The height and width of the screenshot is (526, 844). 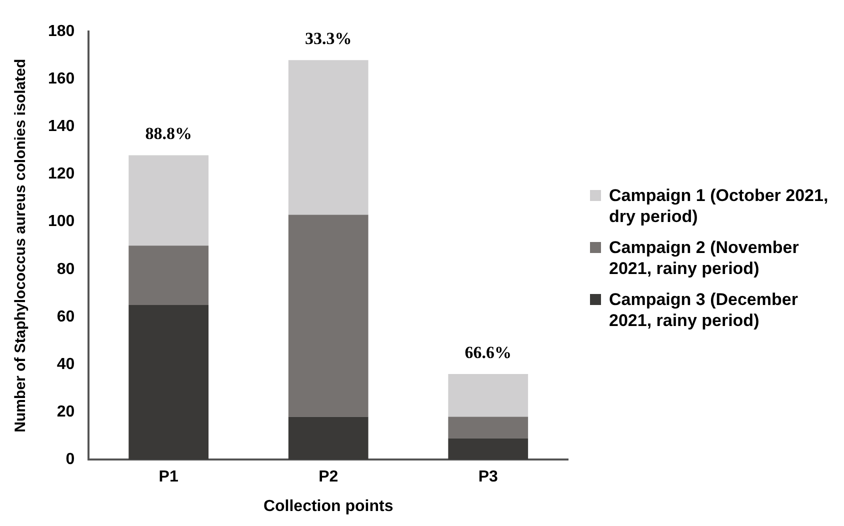 I want to click on y-tick-label: 180, so click(x=61, y=31).